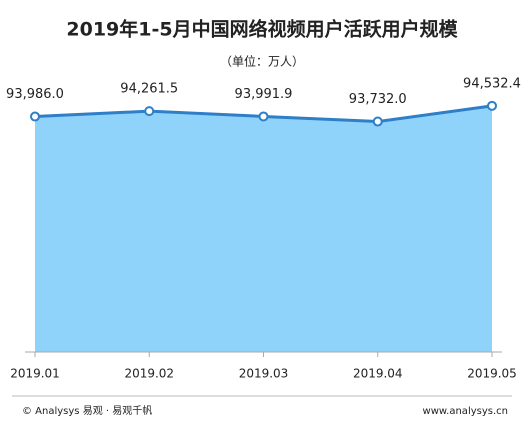 The height and width of the screenshot is (437, 525). Describe the element at coordinates (149, 374) in the screenshot. I see `x-tick-label: 2019.02` at that location.